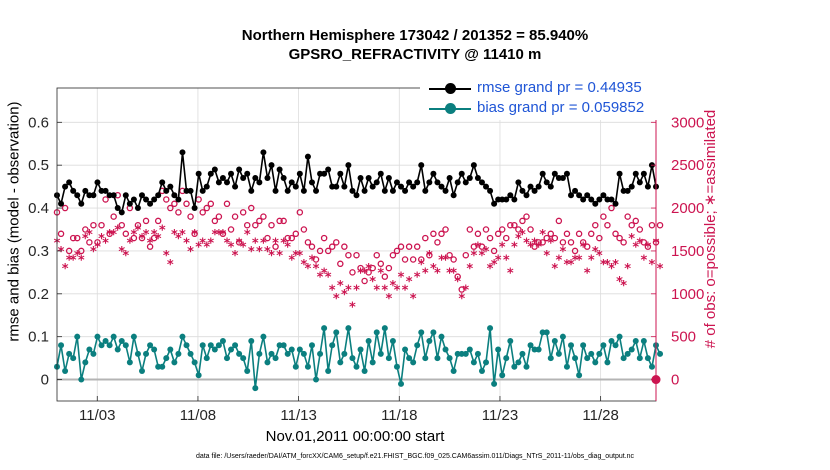  Describe the element at coordinates (198, 415) in the screenshot. I see `x-tick-label: 11/08` at that location.